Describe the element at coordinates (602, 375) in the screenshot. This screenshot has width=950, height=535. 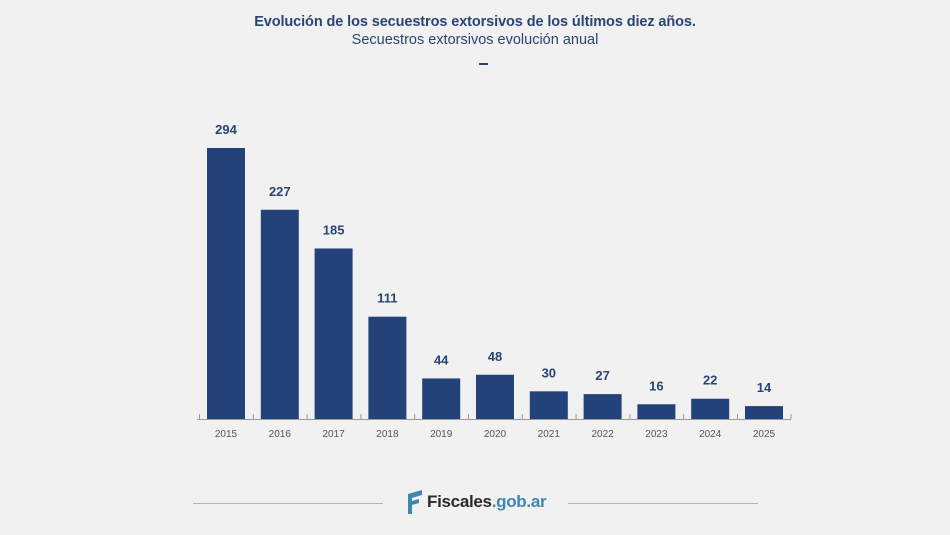
I see `data-label-2022: 27` at that location.